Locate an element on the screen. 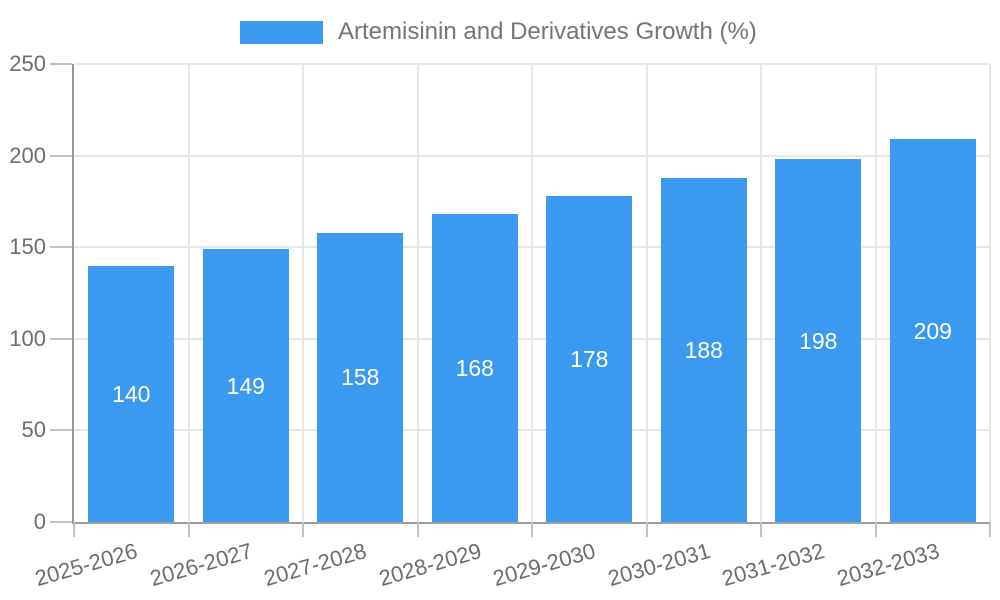 The image size is (1000, 600). bar-value-label: 149 is located at coordinates (245, 385).